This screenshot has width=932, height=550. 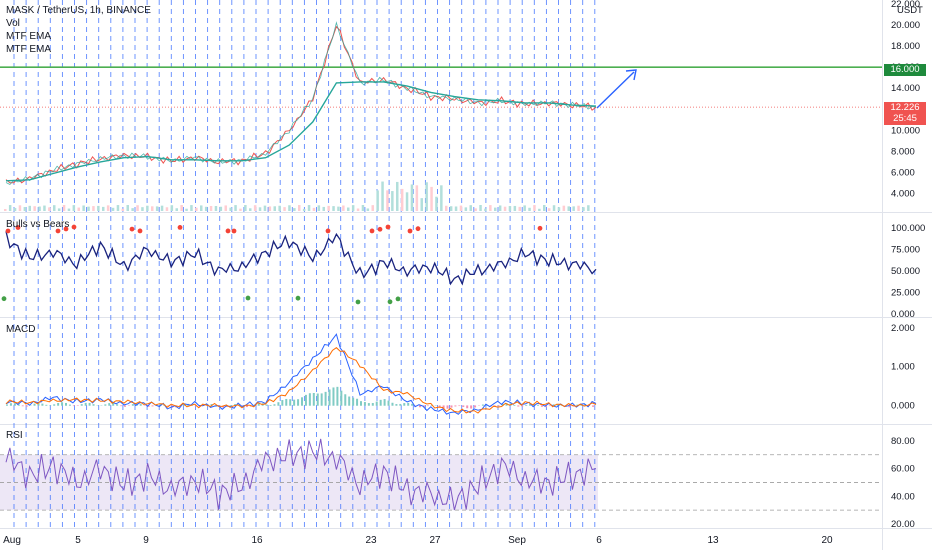 What do you see at coordinates (21, 329) in the screenshot?
I see `macd-title: MACD` at bounding box center [21, 329].